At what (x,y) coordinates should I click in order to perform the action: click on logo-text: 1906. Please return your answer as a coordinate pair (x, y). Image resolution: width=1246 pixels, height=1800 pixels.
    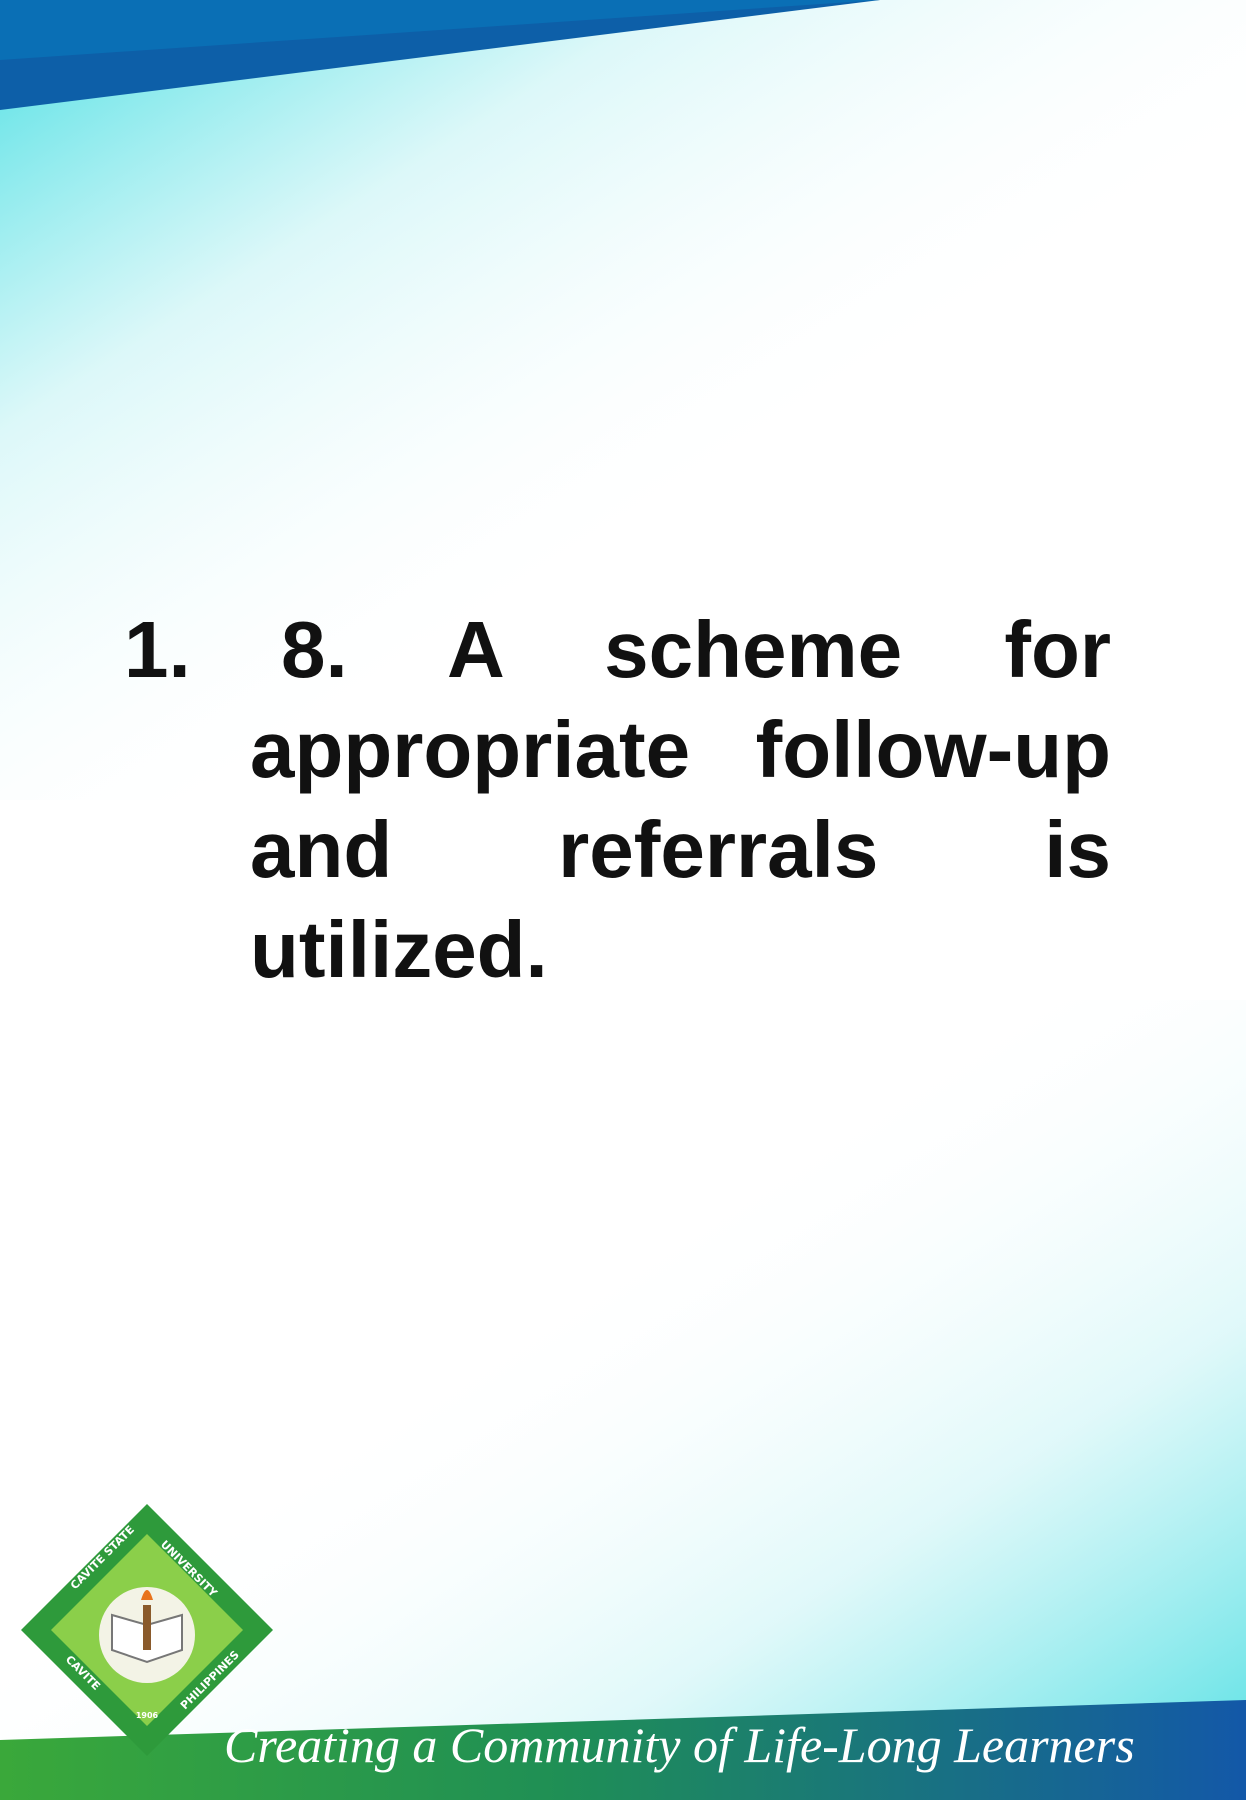
    Looking at the image, I should click on (147, 1715).